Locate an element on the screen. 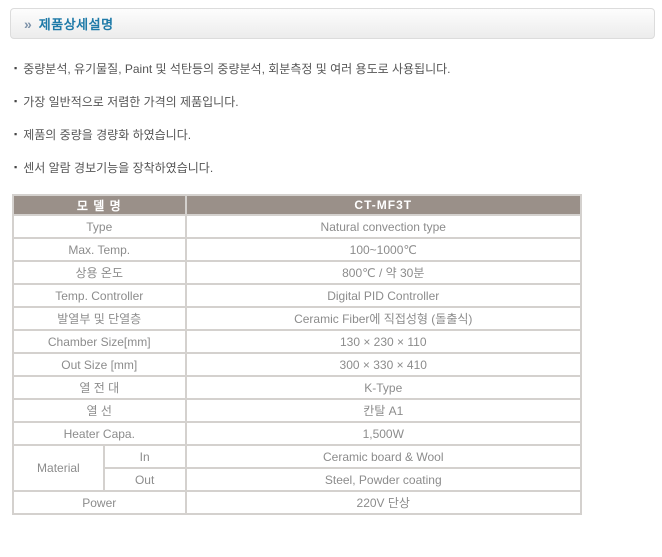 This screenshot has height=557, width=662. table-row: Out Size [mm] 300 × 330 × 410 is located at coordinates (297, 364).